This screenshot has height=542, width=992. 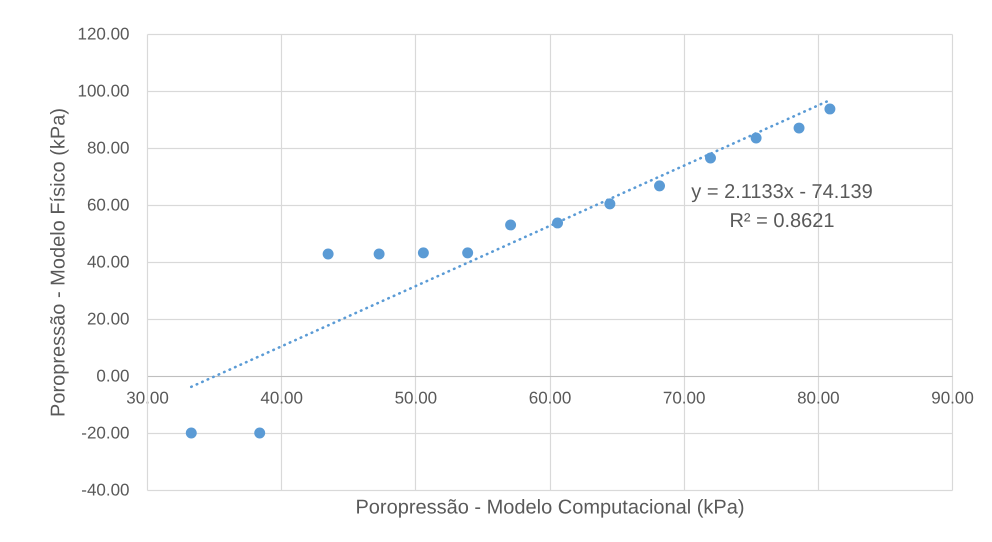 I want to click on y-tick-label: -20.00, so click(x=105, y=433).